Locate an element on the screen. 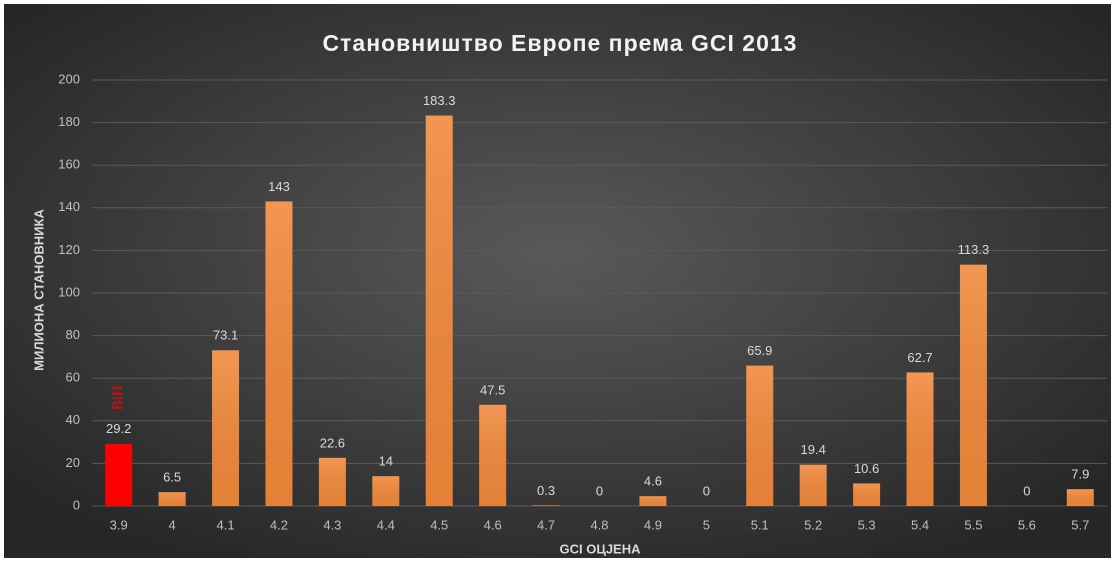 This screenshot has width=1115, height=562. y-tick-label: 160 is located at coordinates (69, 164).